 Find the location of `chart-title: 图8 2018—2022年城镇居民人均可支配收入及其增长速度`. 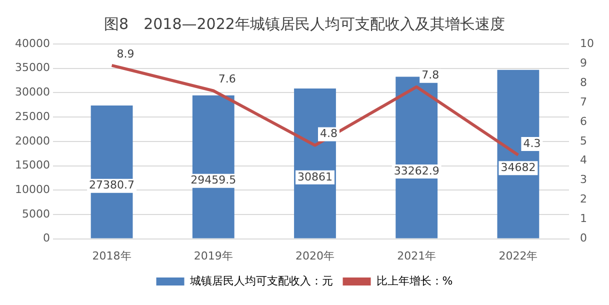

chart-title: 图8 2018—2022年城镇居民人均可支配收入及其增长速度 is located at coordinates (304, 23).